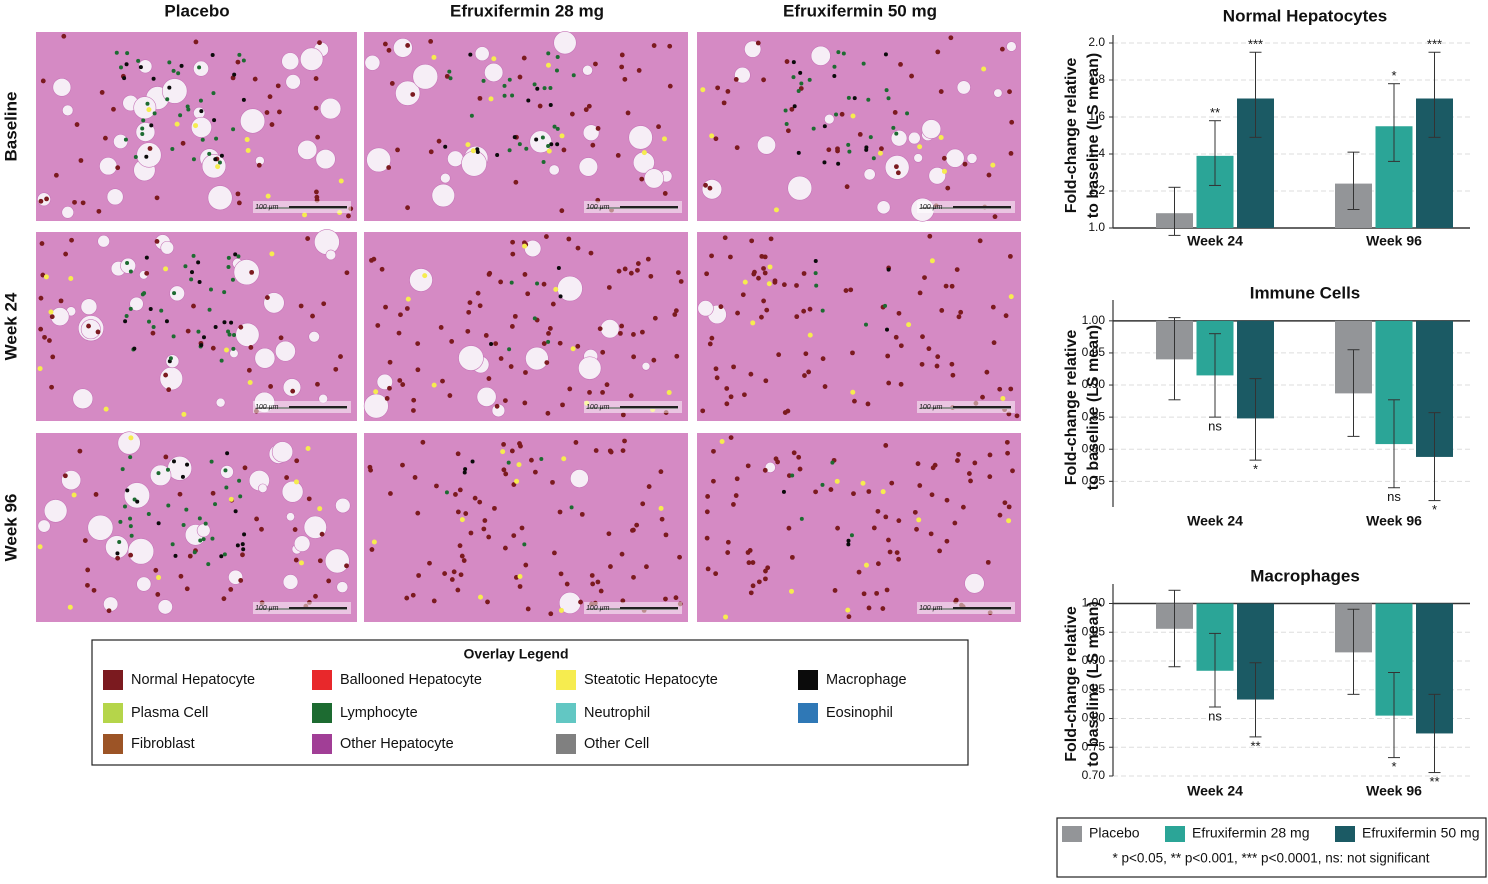 The image size is (1488, 884). I want to click on column-header: Efruxifermin 28 mg, so click(527, 10).